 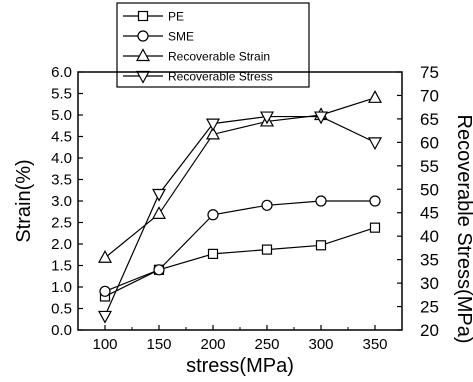 I want to click on y-right-tick-label: 25, so click(x=429, y=307).